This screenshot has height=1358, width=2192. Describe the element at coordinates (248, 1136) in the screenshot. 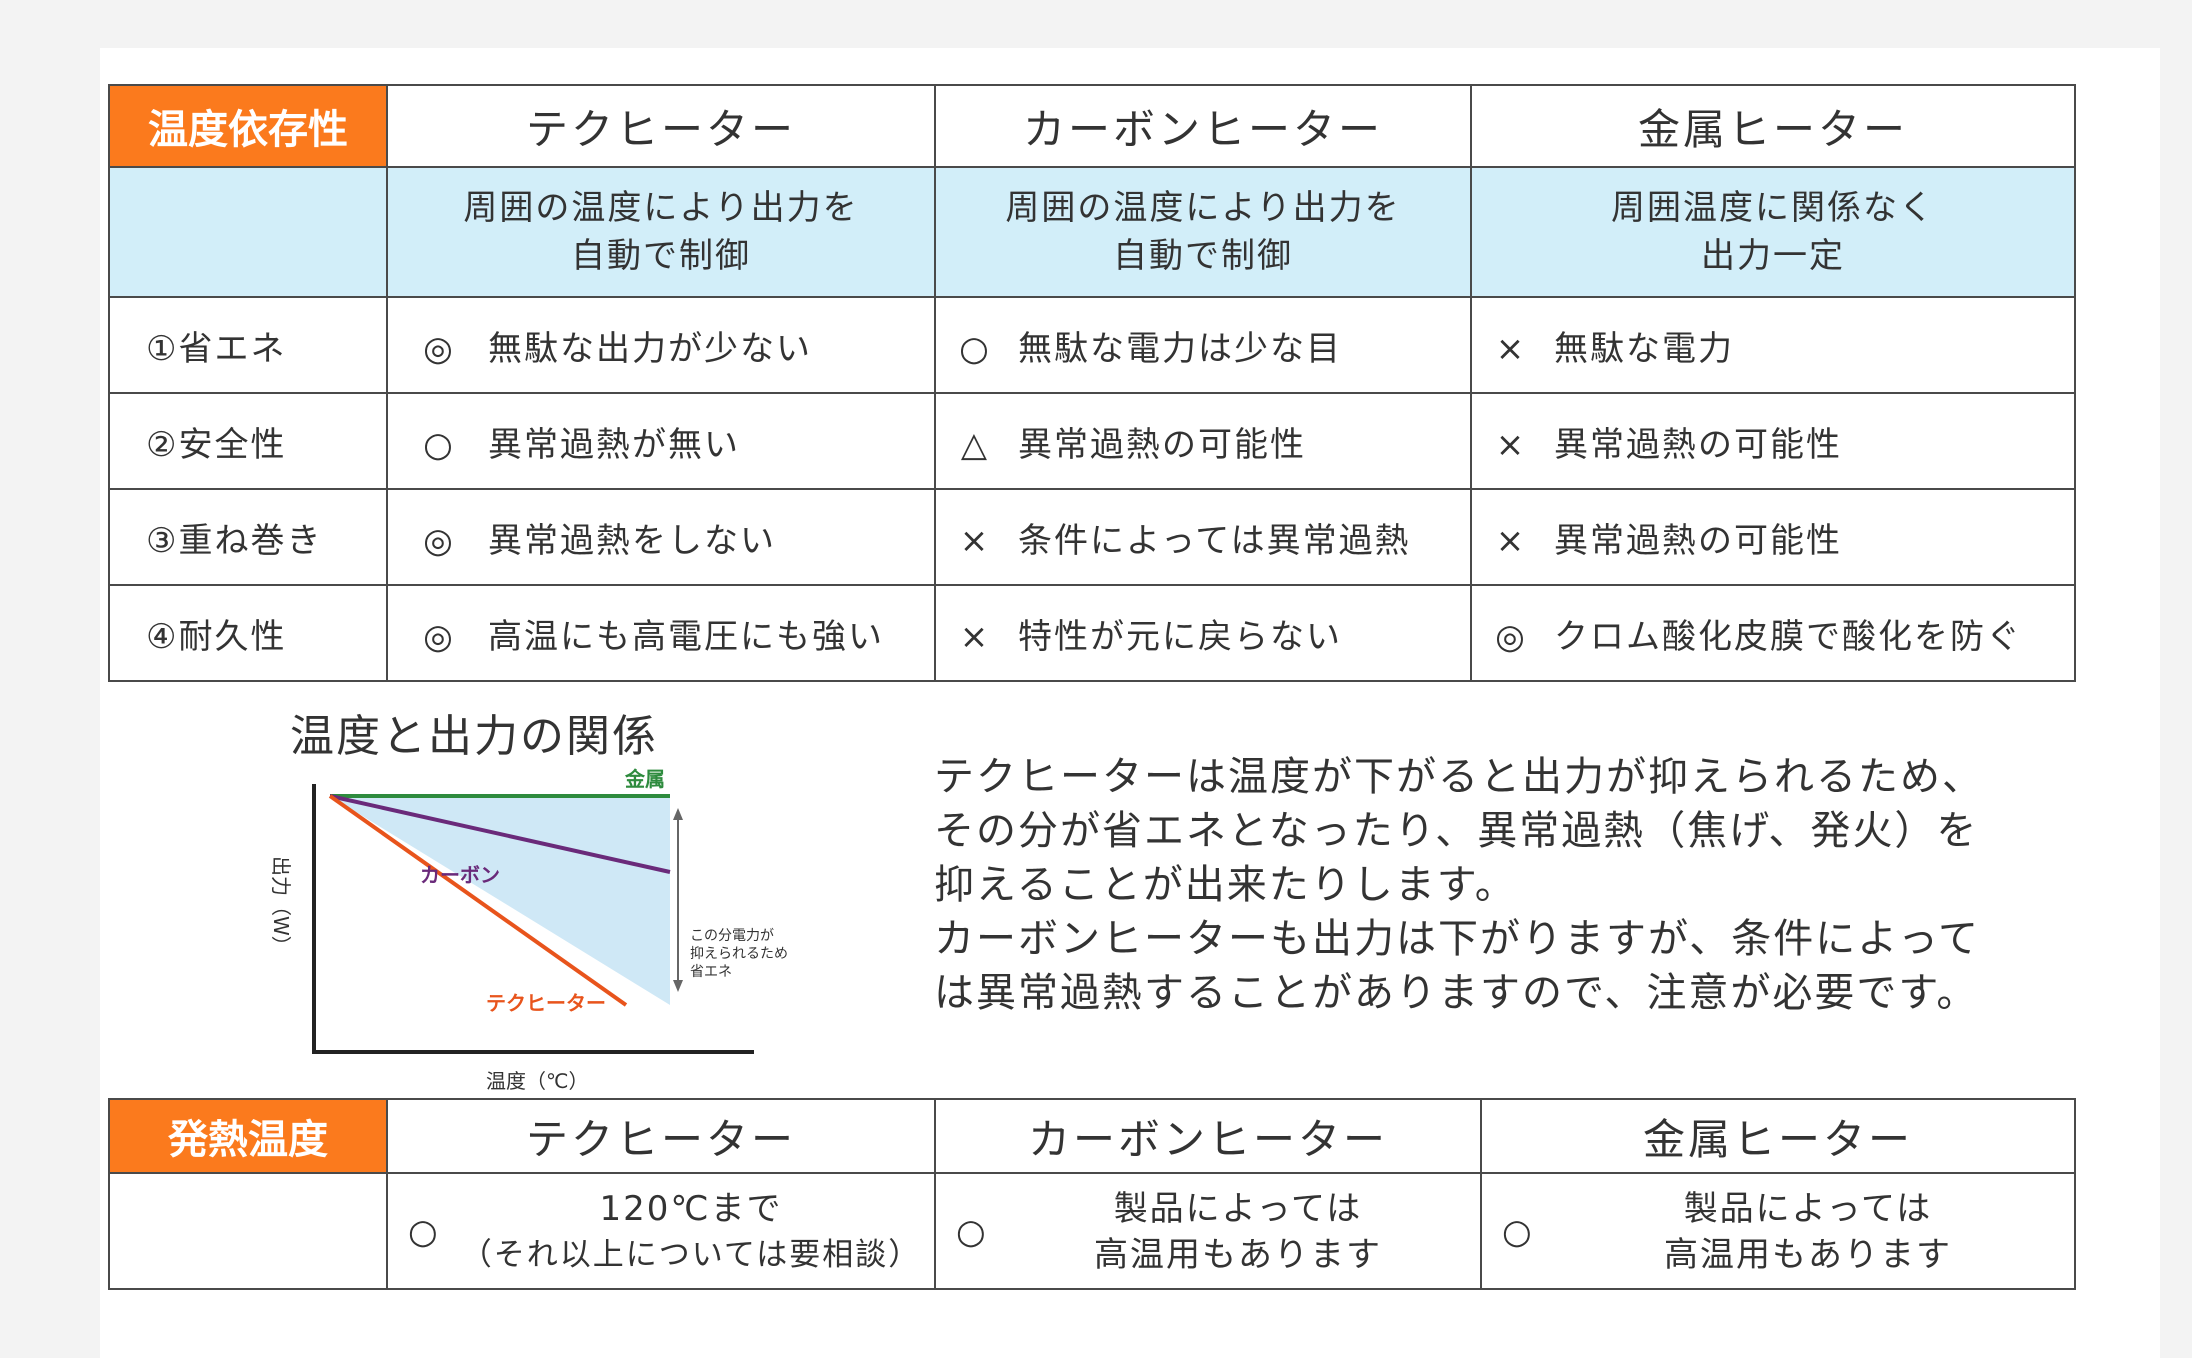

I see `table2-tag: 発熱温度` at that location.